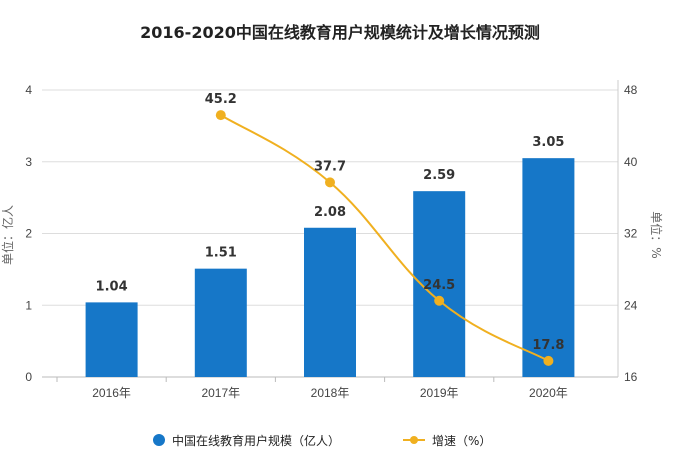 The height and width of the screenshot is (459, 680). I want to click on x-tick-label: 2019年, so click(439, 393).